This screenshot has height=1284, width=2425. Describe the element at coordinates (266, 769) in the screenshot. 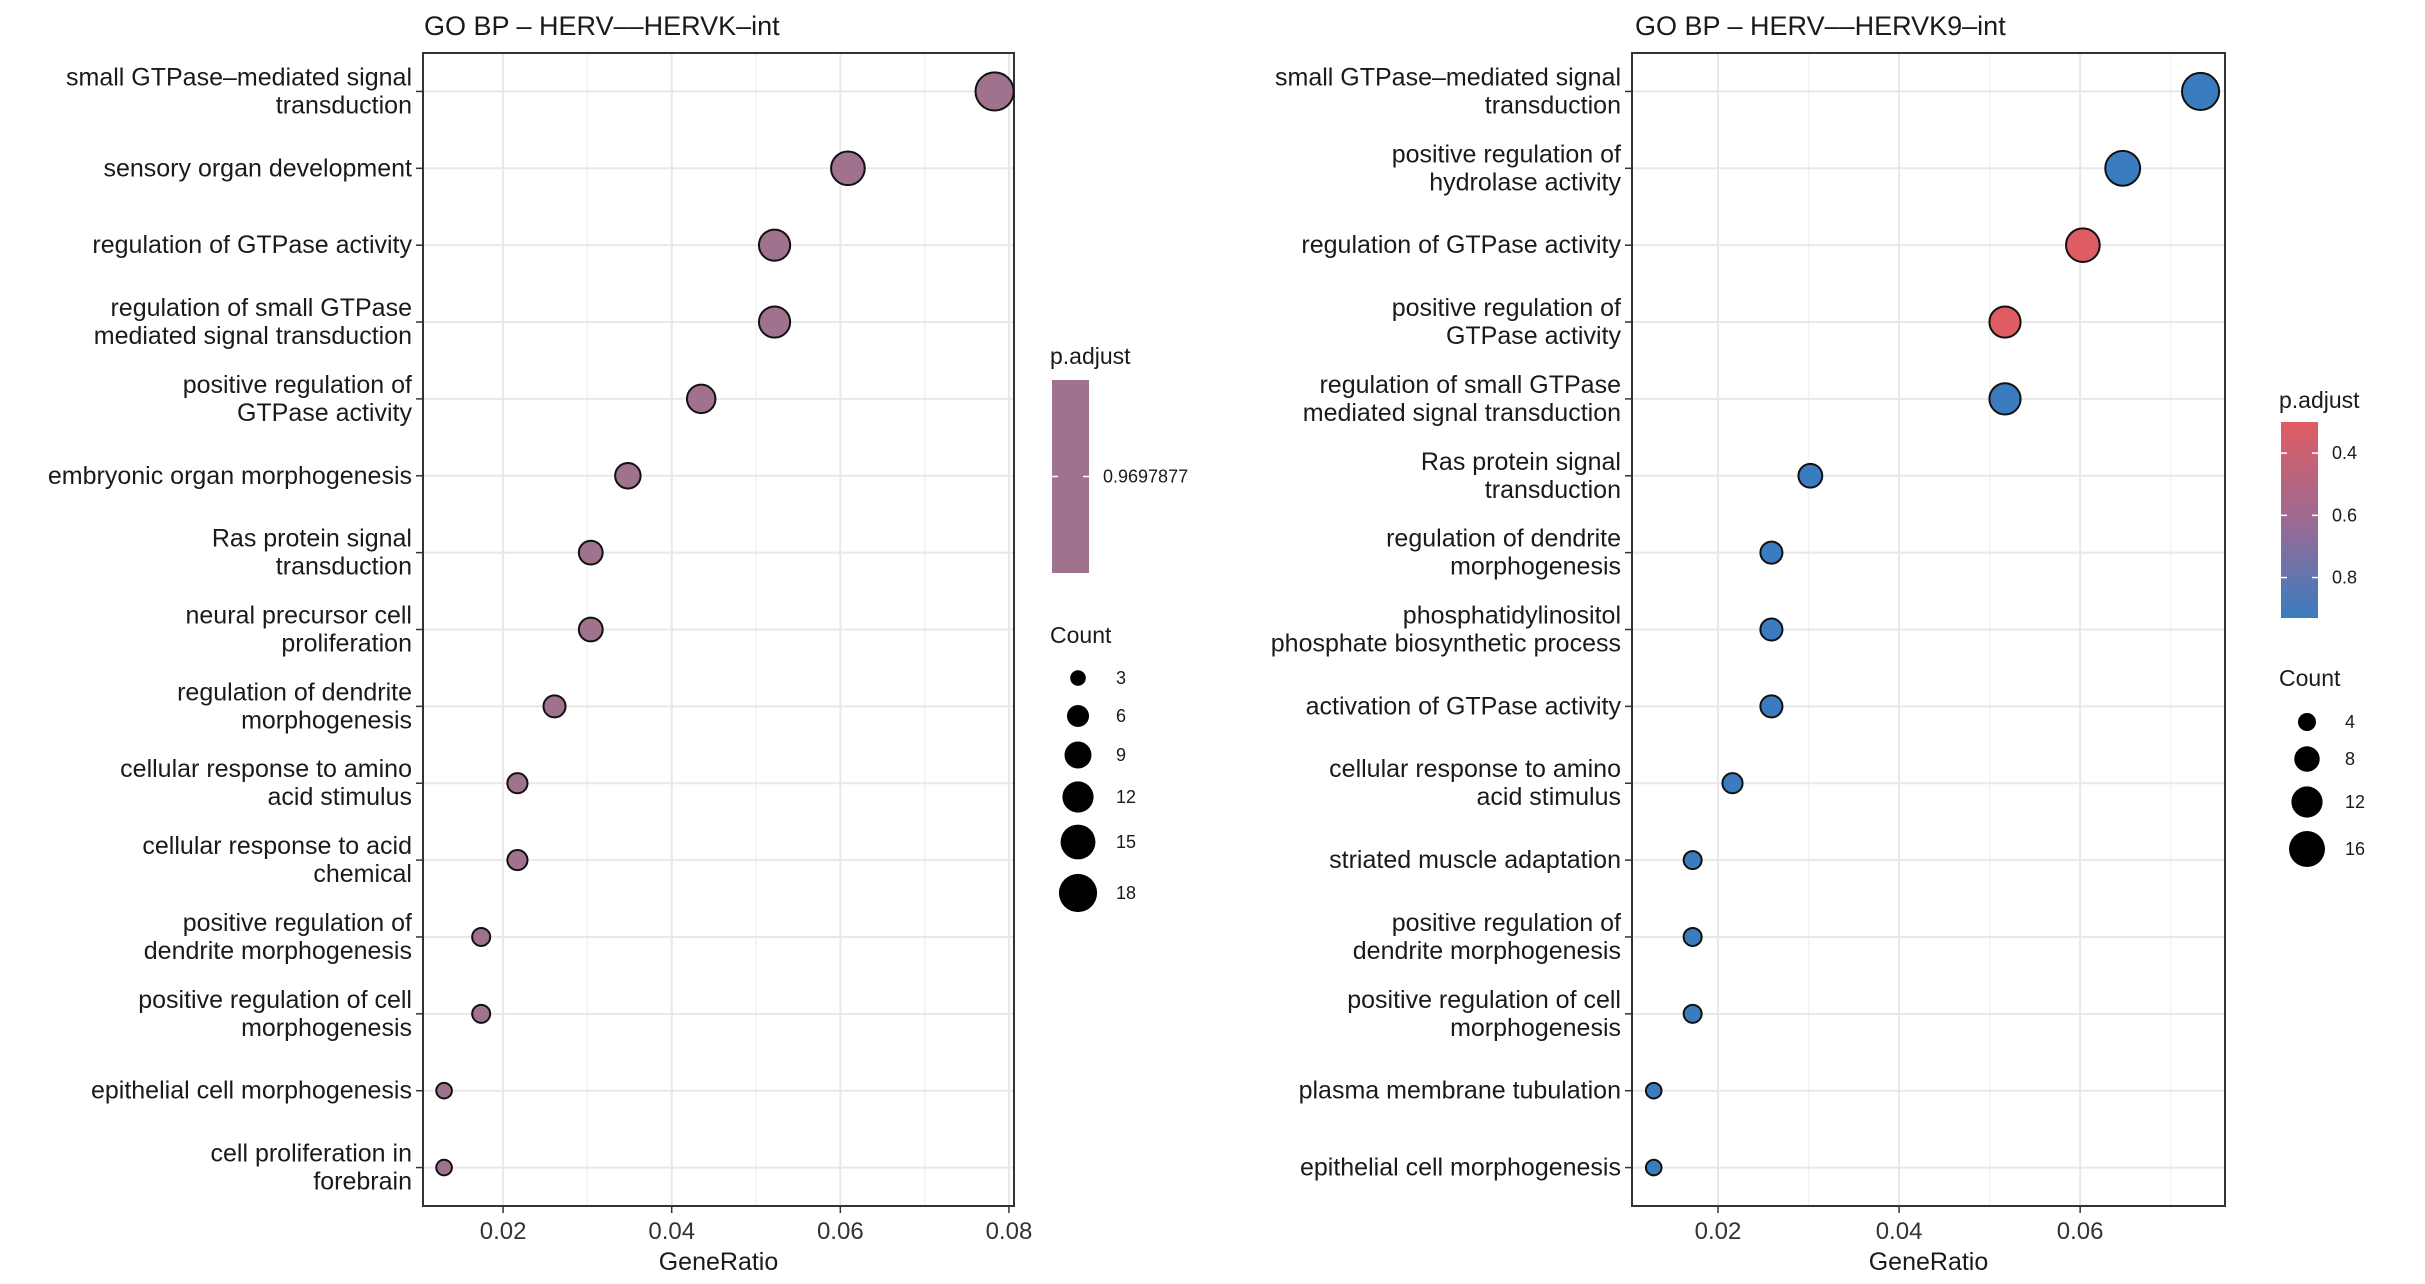

I see `category-label-line: cellular response to amino` at that location.